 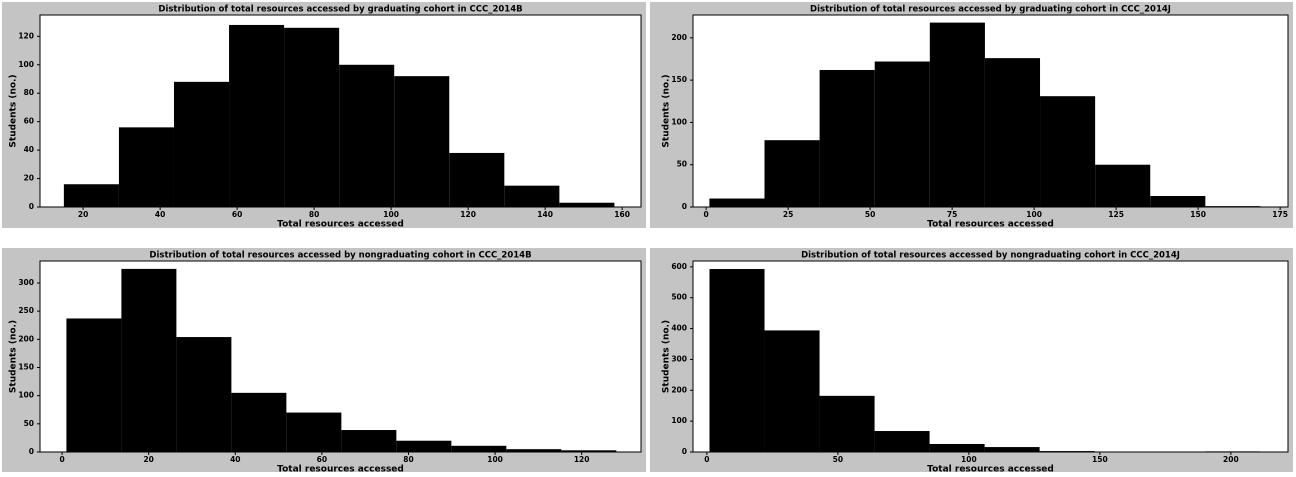 What do you see at coordinates (679, 297) in the screenshot?
I see `y-tick-label: 500` at bounding box center [679, 297].